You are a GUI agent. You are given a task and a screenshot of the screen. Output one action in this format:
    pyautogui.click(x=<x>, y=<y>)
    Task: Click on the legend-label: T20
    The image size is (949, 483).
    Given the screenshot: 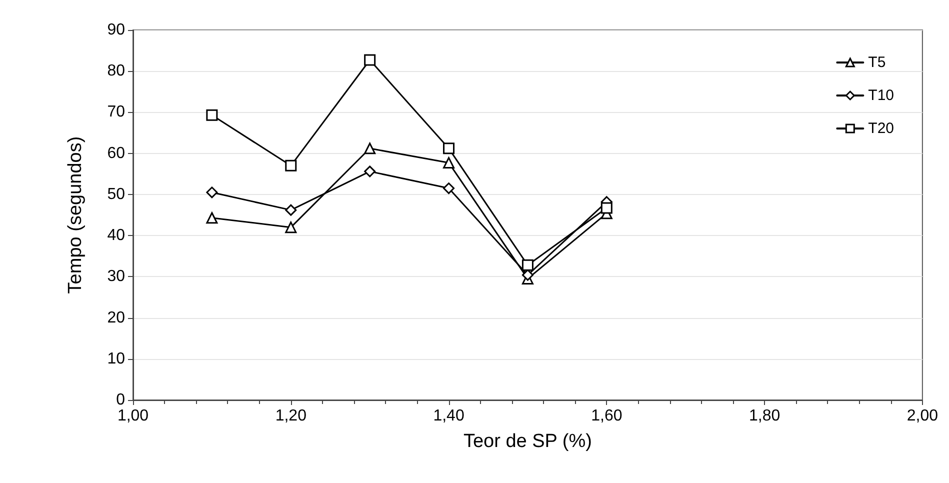 What is the action you would take?
    pyautogui.click(x=881, y=128)
    